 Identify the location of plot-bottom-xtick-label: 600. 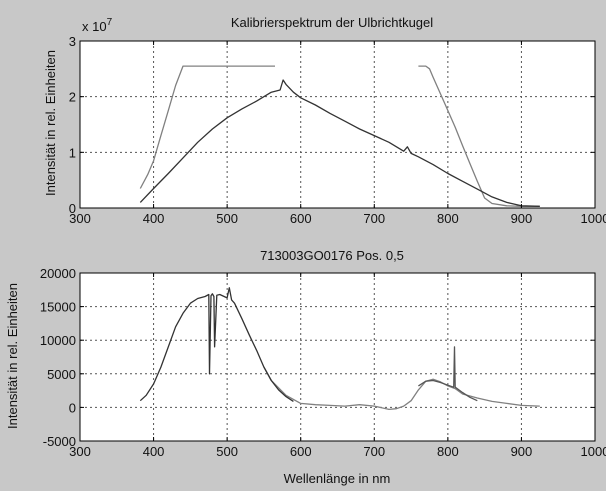
(301, 451).